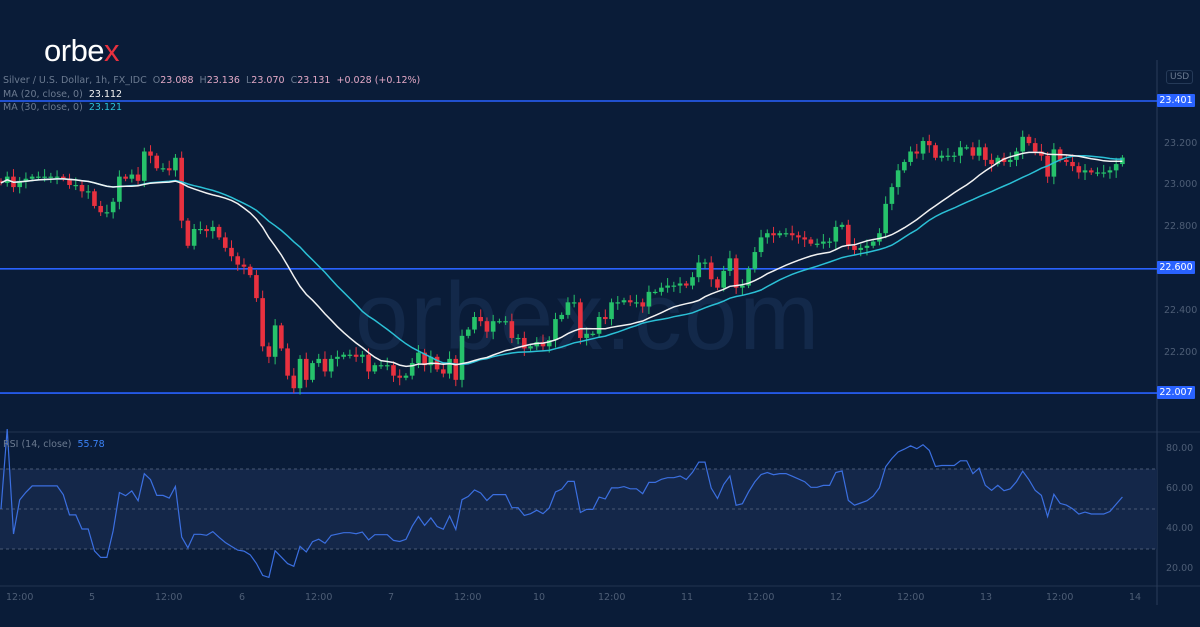 The height and width of the screenshot is (627, 1200). Describe the element at coordinates (588, 316) in the screenshot. I see `watermark: orbex.com` at that location.